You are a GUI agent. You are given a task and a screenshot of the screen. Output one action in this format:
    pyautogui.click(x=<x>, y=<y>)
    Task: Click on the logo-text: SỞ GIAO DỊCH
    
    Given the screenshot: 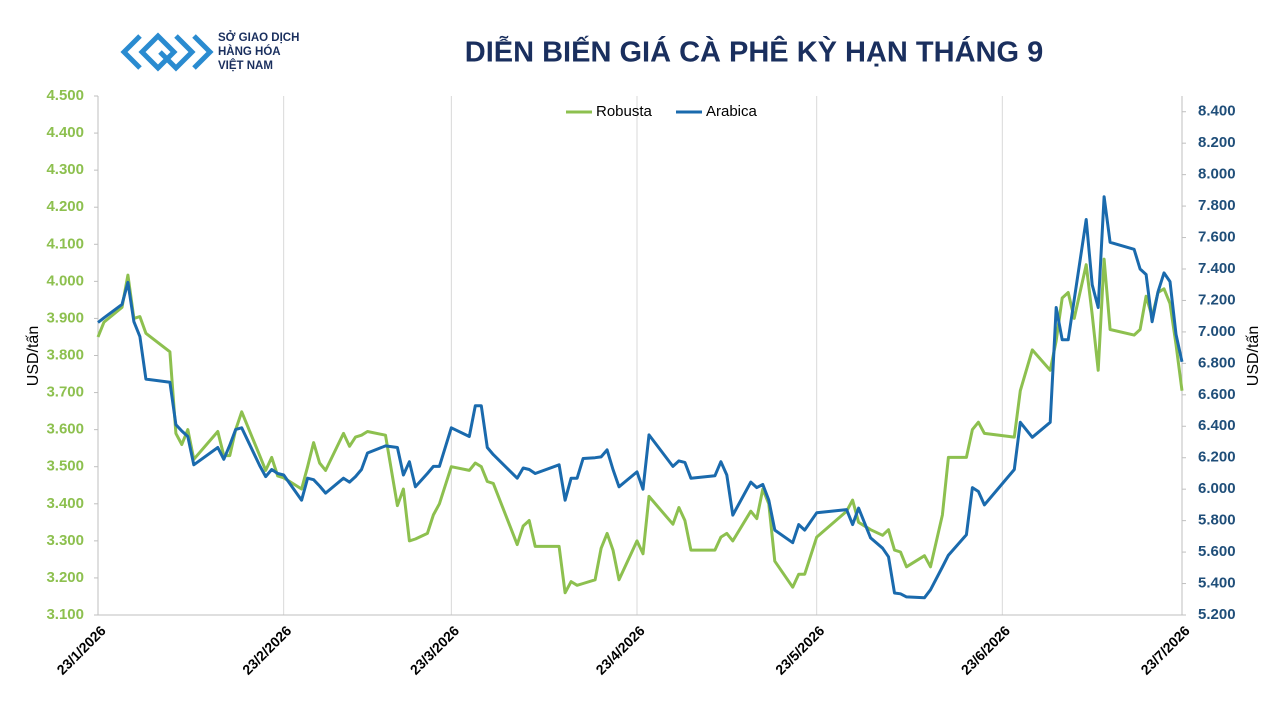 What is the action you would take?
    pyautogui.click(x=258, y=37)
    